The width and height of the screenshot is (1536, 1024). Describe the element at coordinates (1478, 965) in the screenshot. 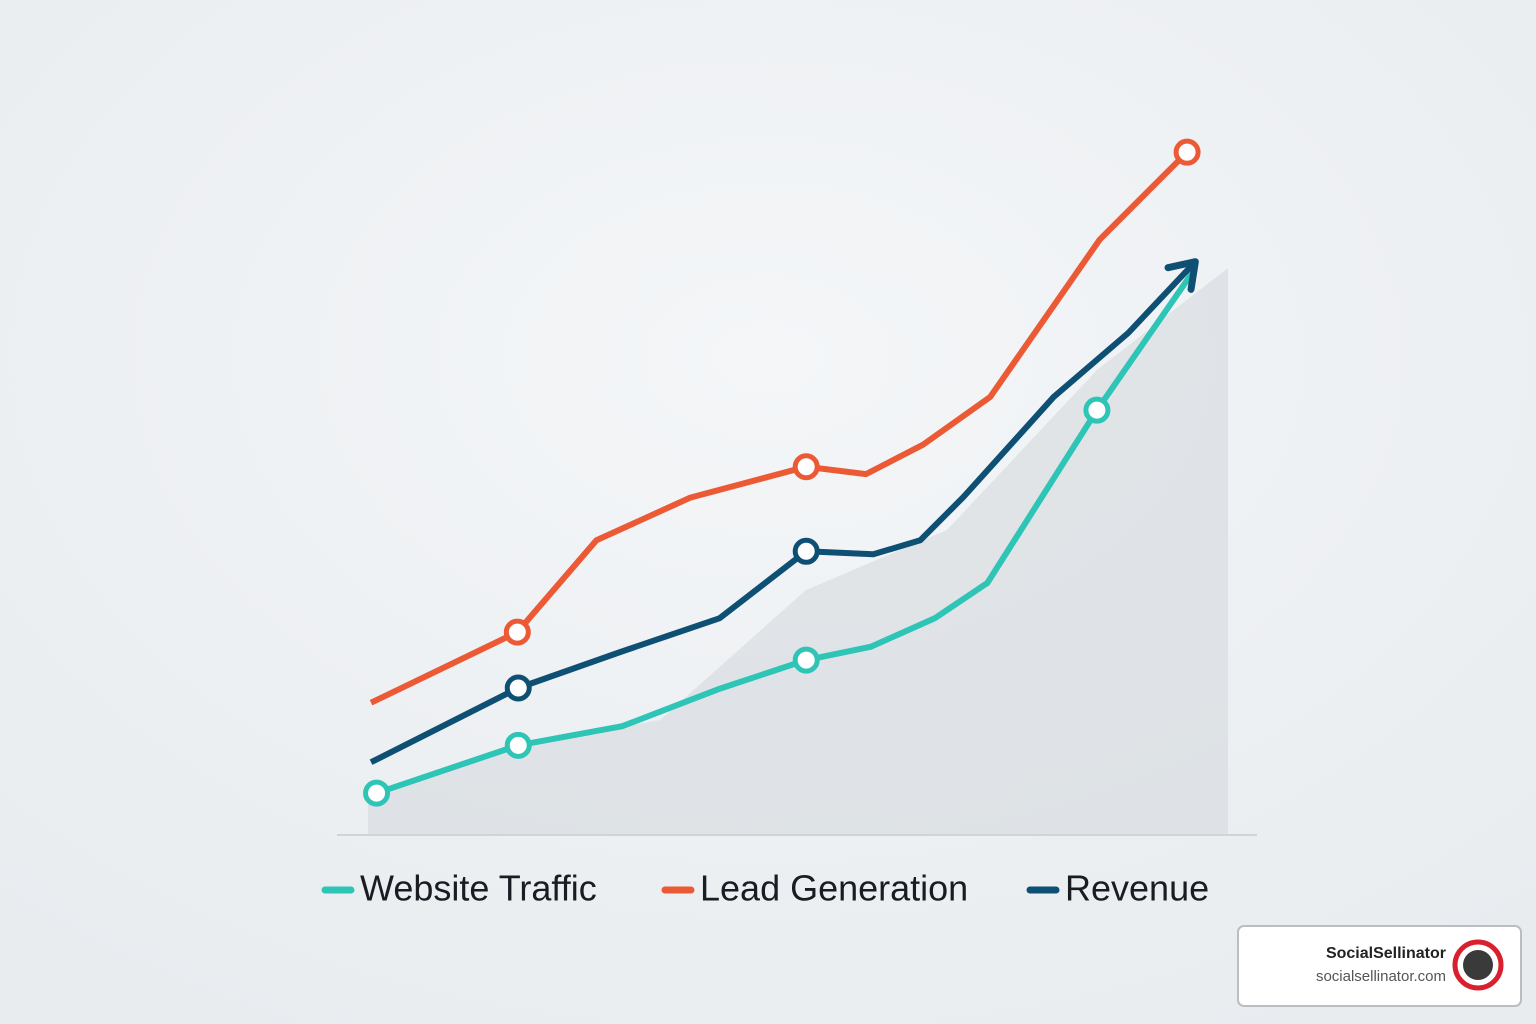

I see `logo-inner` at that location.